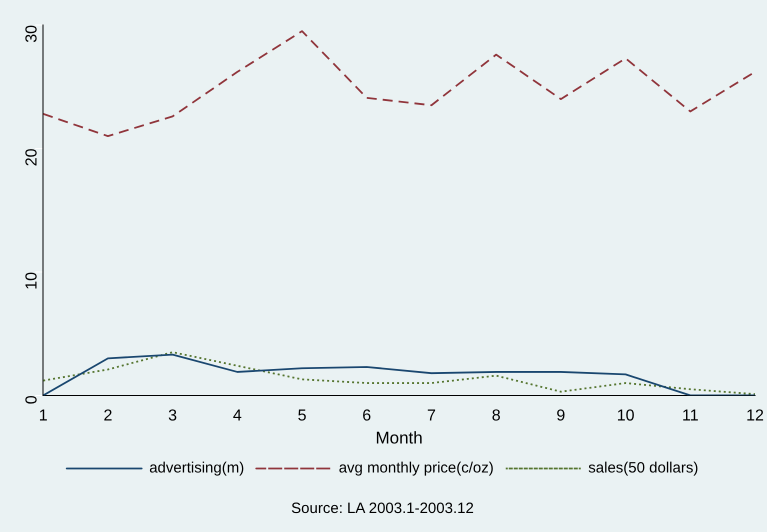 Image resolution: width=767 pixels, height=532 pixels. I want to click on x-tick-label: 12, so click(755, 415).